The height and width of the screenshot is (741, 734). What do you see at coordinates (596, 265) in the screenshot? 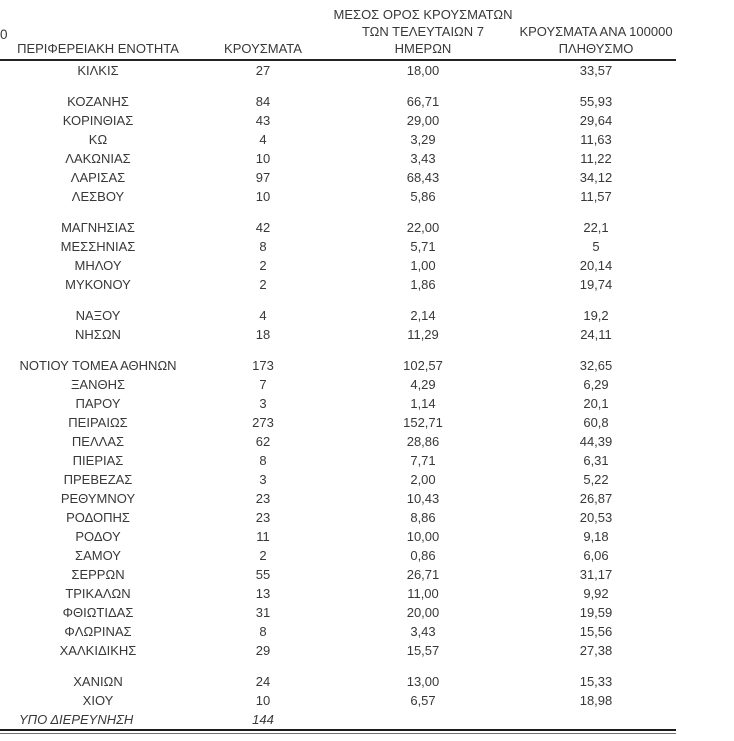
I see `per100k-cell: 20,14` at bounding box center [596, 265].